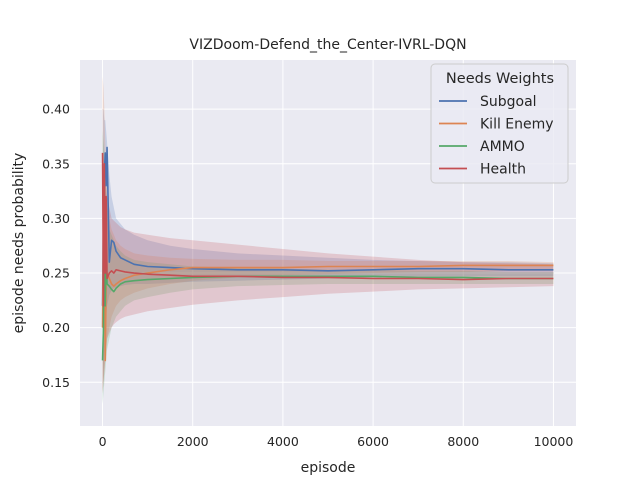 The height and width of the screenshot is (480, 640). What do you see at coordinates (503, 170) in the screenshot?
I see `legend-label-health: Health` at bounding box center [503, 170].